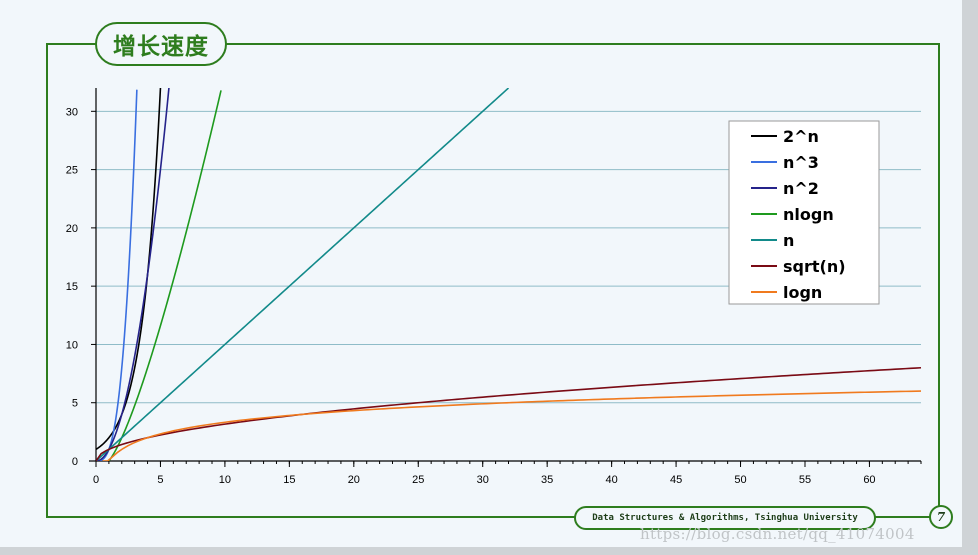  What do you see at coordinates (418, 480) in the screenshot?
I see `x-tick-label-25: 25` at bounding box center [418, 480].